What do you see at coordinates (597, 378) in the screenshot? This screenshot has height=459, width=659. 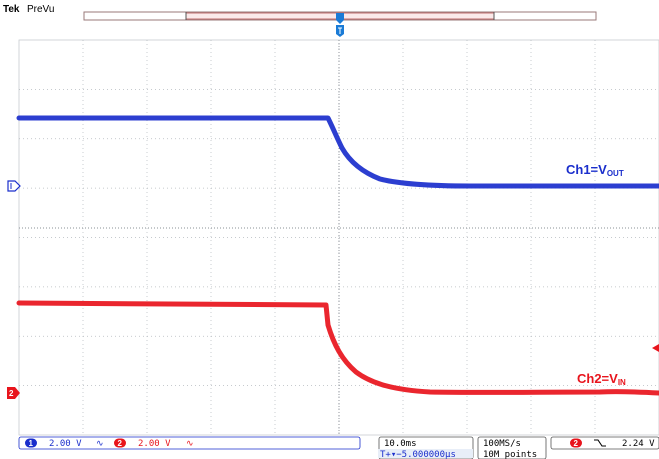 I see `ch2-label-prefix: Ch2=V` at bounding box center [597, 378].